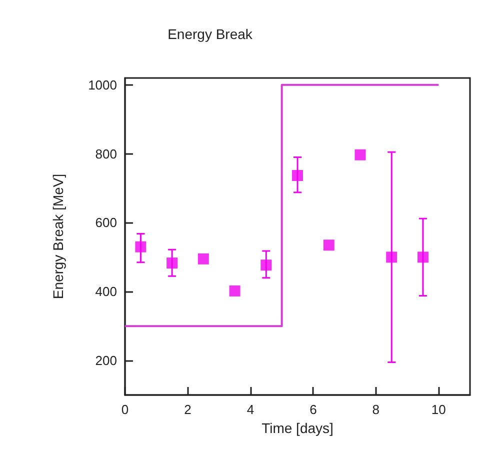  Describe the element at coordinates (125, 409) in the screenshot. I see `x-tick-label: 0` at that location.